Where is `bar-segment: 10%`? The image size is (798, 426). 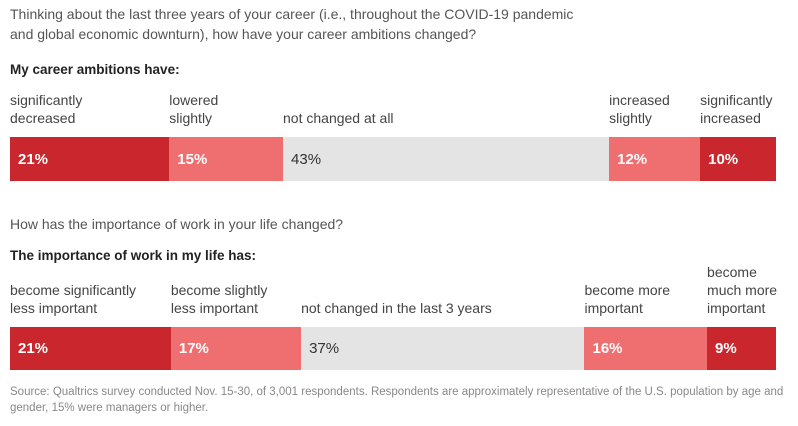
bar-segment: 10% is located at coordinates (738, 159).